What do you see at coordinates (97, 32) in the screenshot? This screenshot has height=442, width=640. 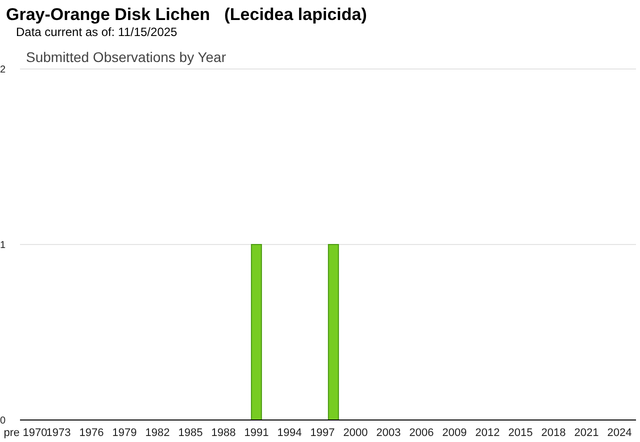 I see `chart-subtitle: Data current as of: 11/15/2025` at bounding box center [97, 32].